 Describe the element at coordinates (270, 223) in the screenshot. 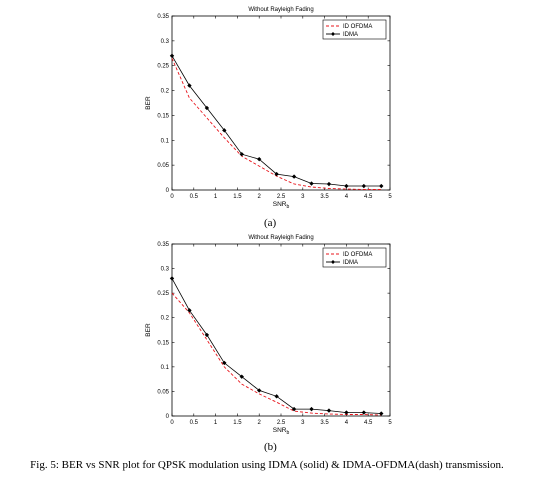

I see `sub-label-a: (a)` at that location.